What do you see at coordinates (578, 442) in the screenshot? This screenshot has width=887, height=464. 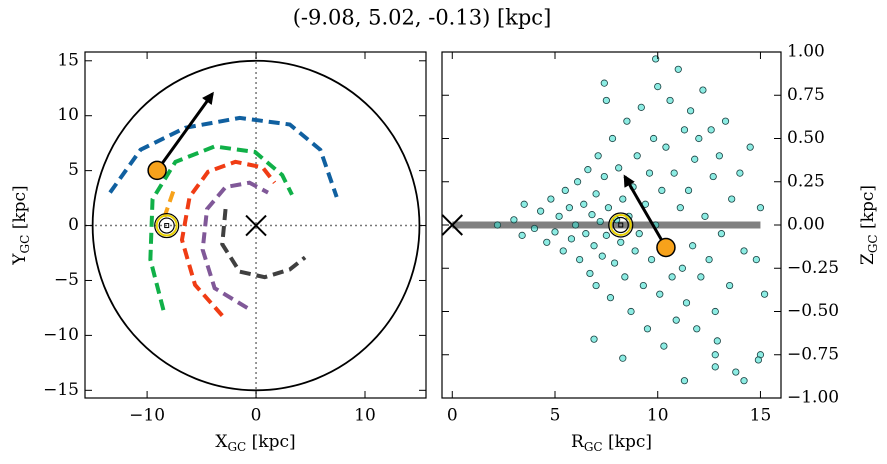 I see `label-main: R` at bounding box center [578, 442].